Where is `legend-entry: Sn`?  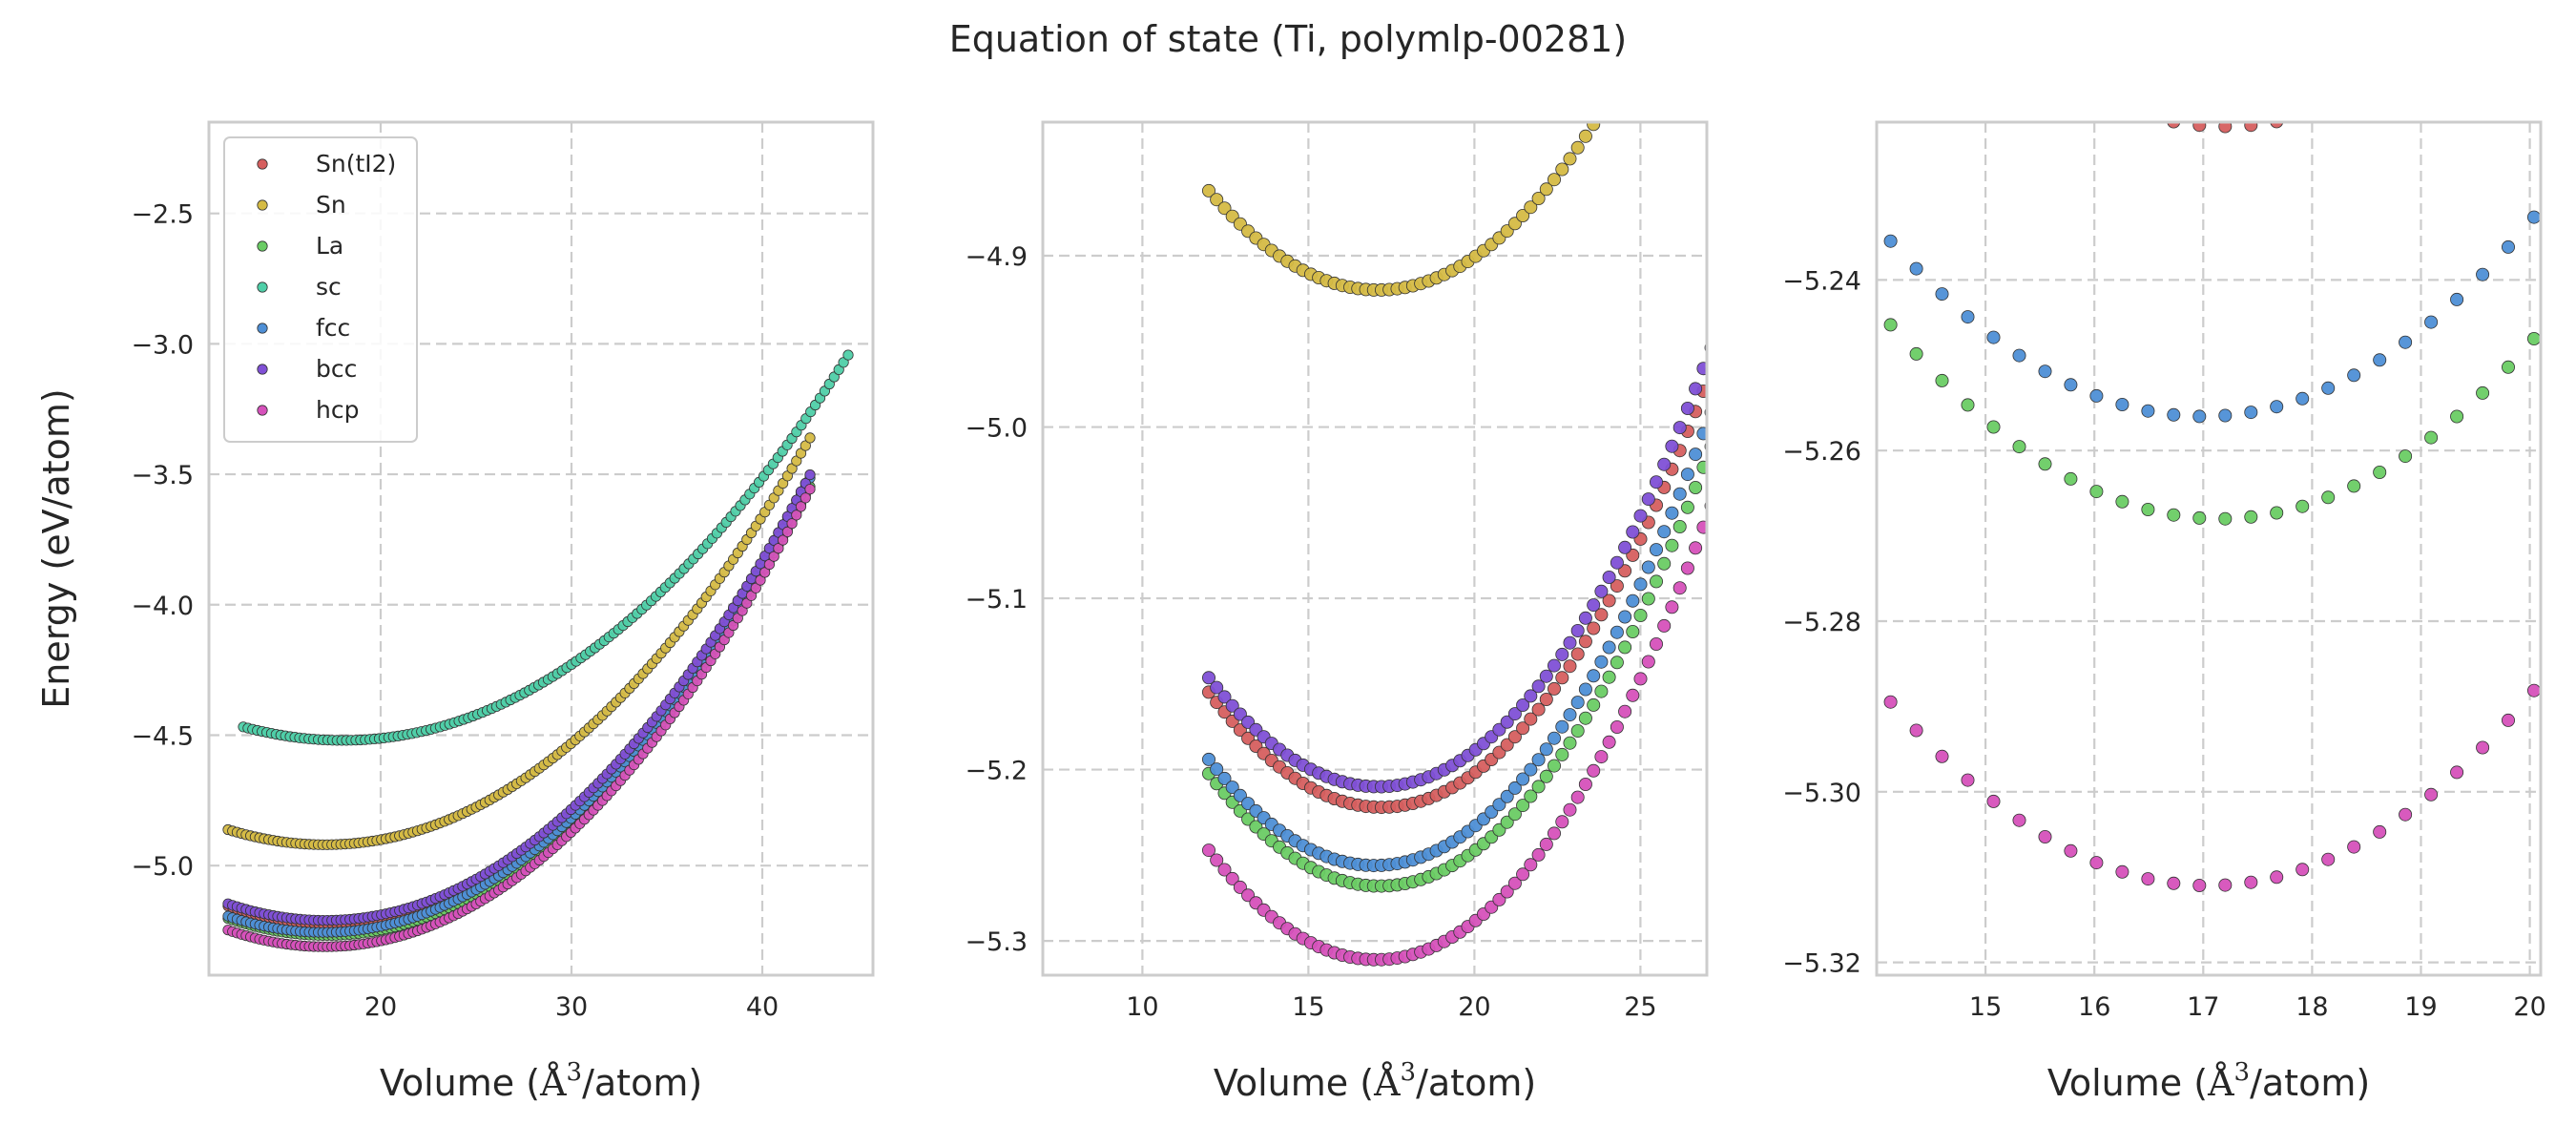
legend-entry: Sn is located at coordinates (331, 205).